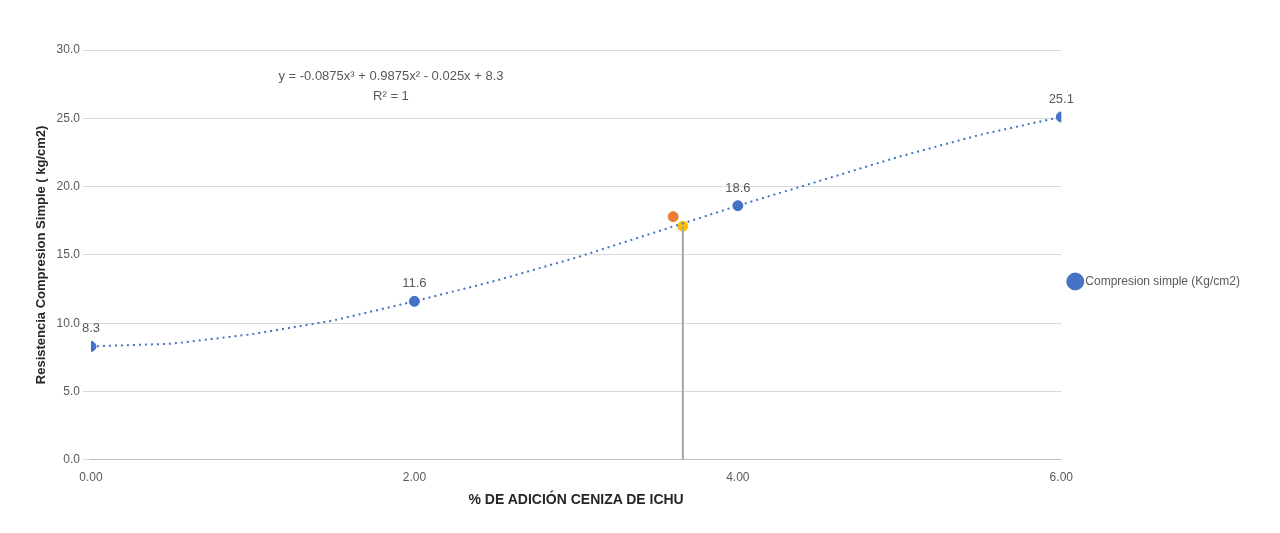 The image size is (1280, 533). I want to click on y-tick-label: 20.0, so click(68, 185).